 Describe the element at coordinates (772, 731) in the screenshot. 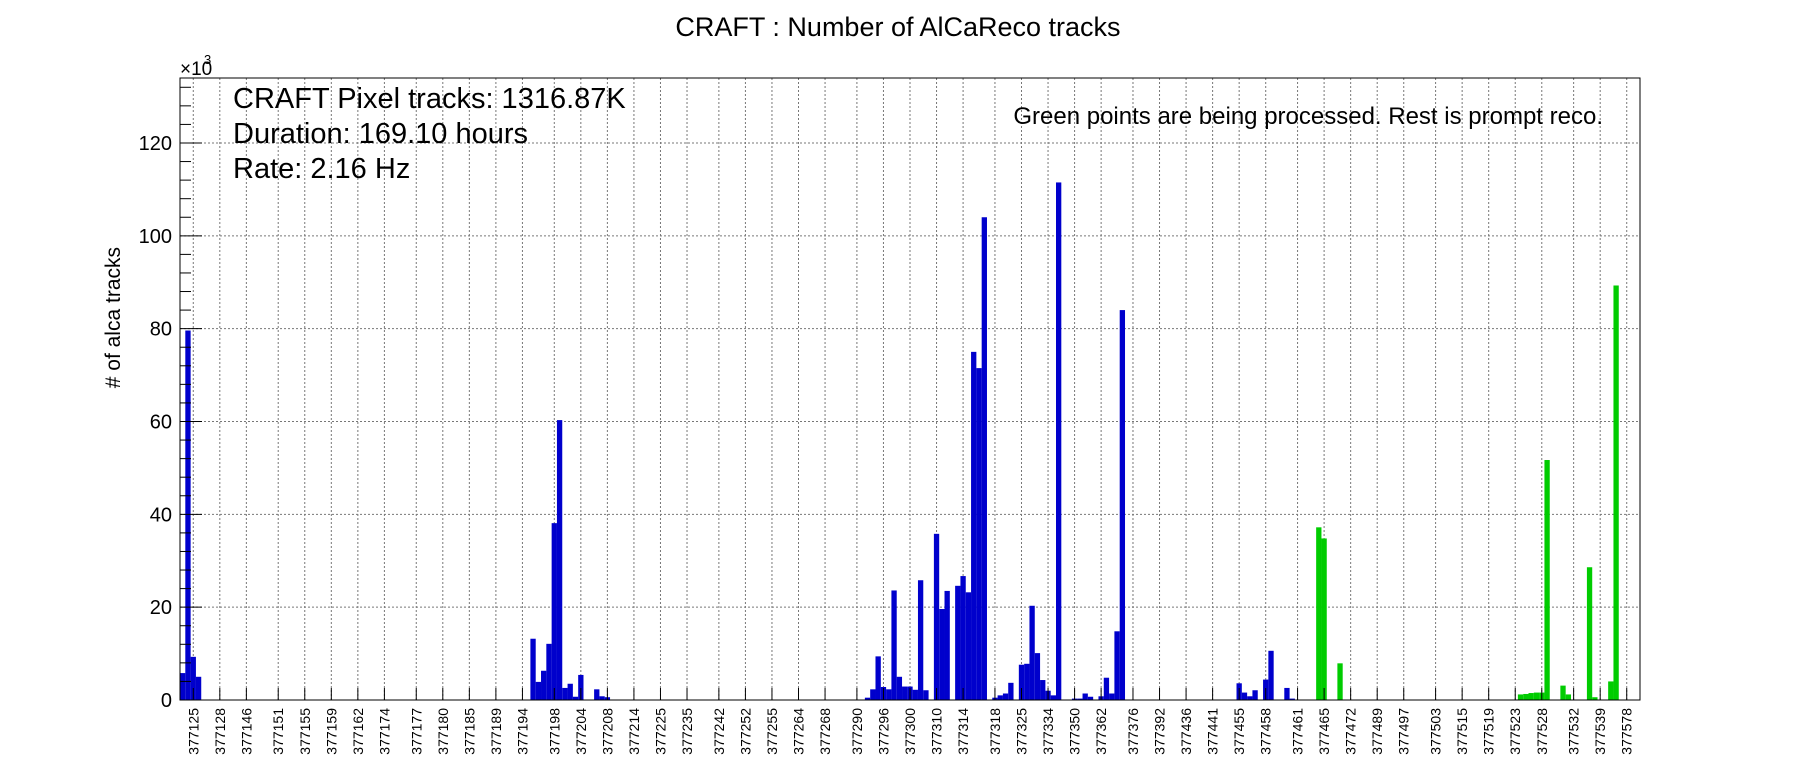

I see `x-tick-label: 377255` at that location.